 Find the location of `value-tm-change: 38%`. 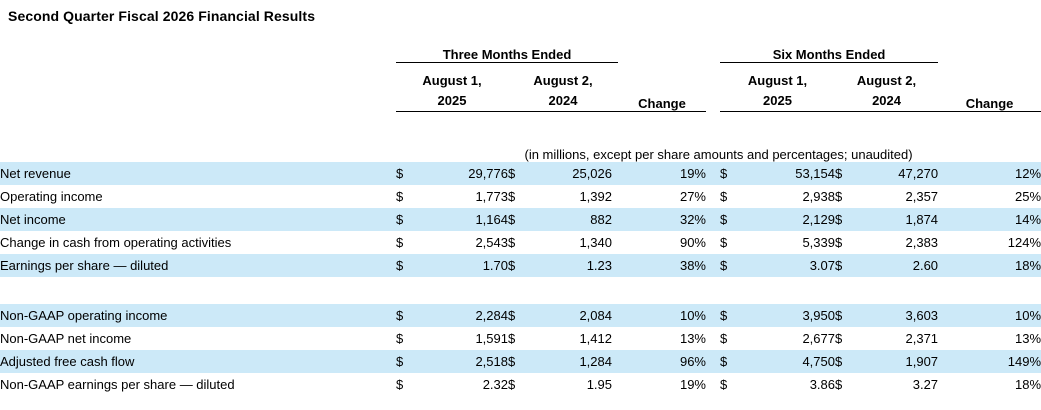

value-tm-change: 38% is located at coordinates (662, 265).